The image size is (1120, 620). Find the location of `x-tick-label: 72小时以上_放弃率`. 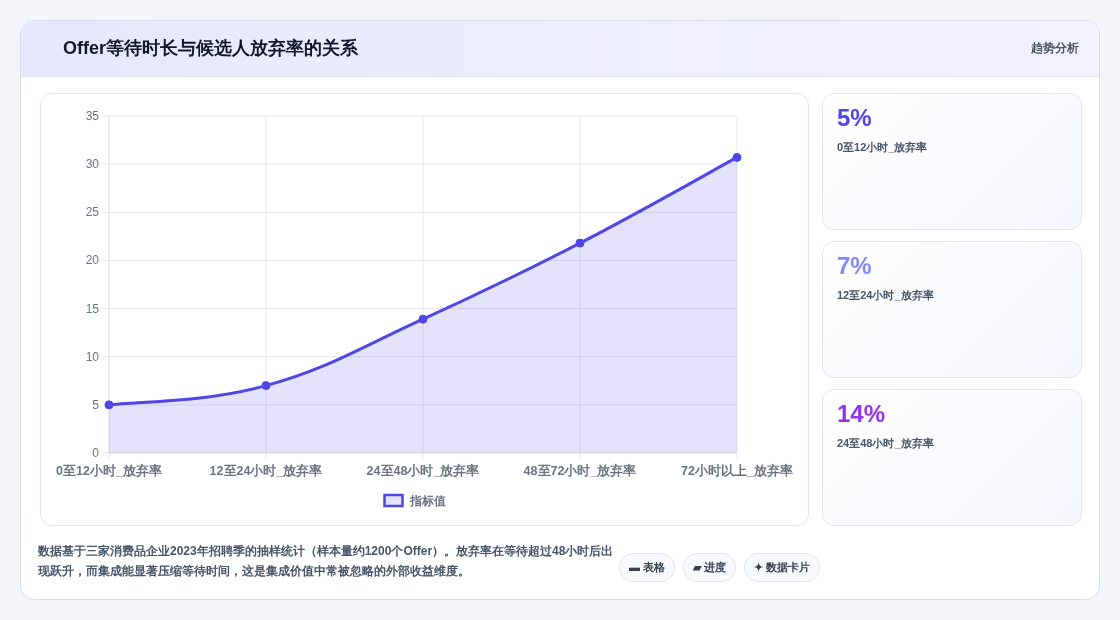

x-tick-label: 72小时以上_放弃率 is located at coordinates (737, 470).